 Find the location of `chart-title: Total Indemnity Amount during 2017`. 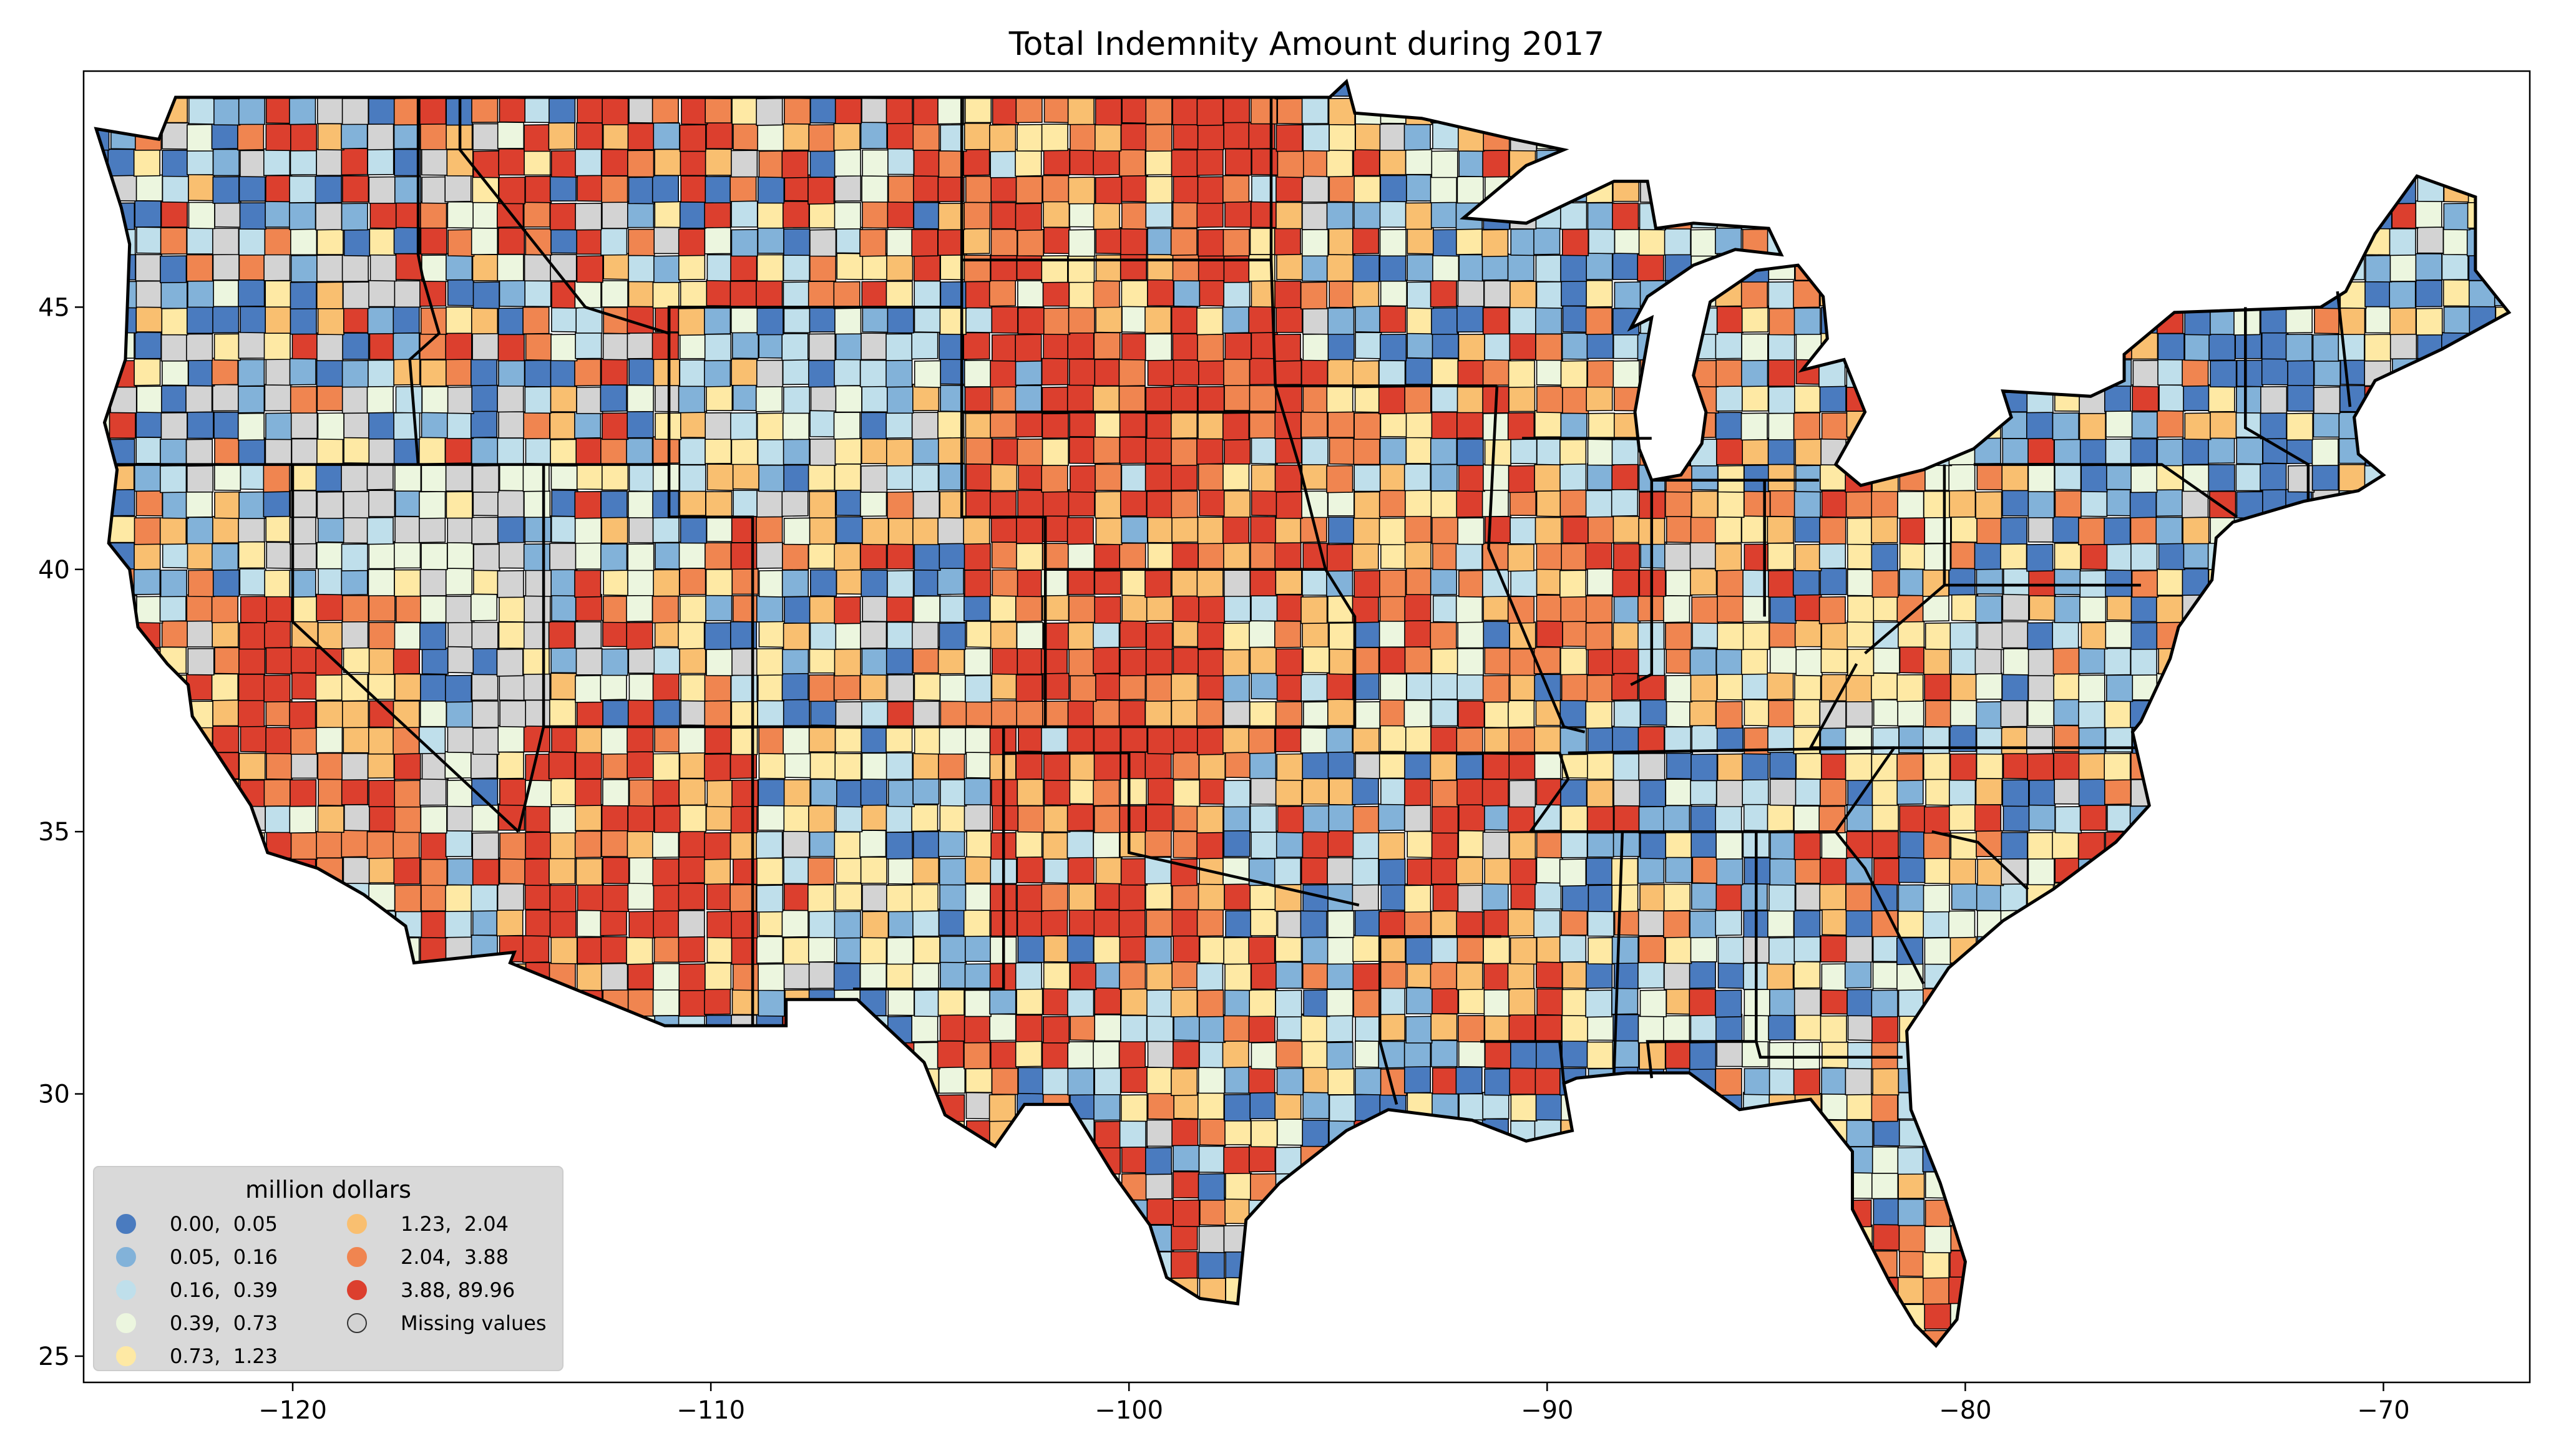

chart-title: Total Indemnity Amount during 2017 is located at coordinates (1306, 45).